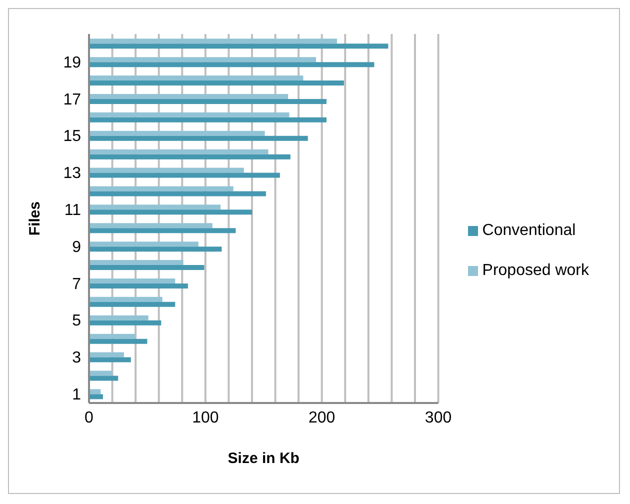 This screenshot has width=630, height=504. I want to click on y-axis-title: Files, so click(35, 218).